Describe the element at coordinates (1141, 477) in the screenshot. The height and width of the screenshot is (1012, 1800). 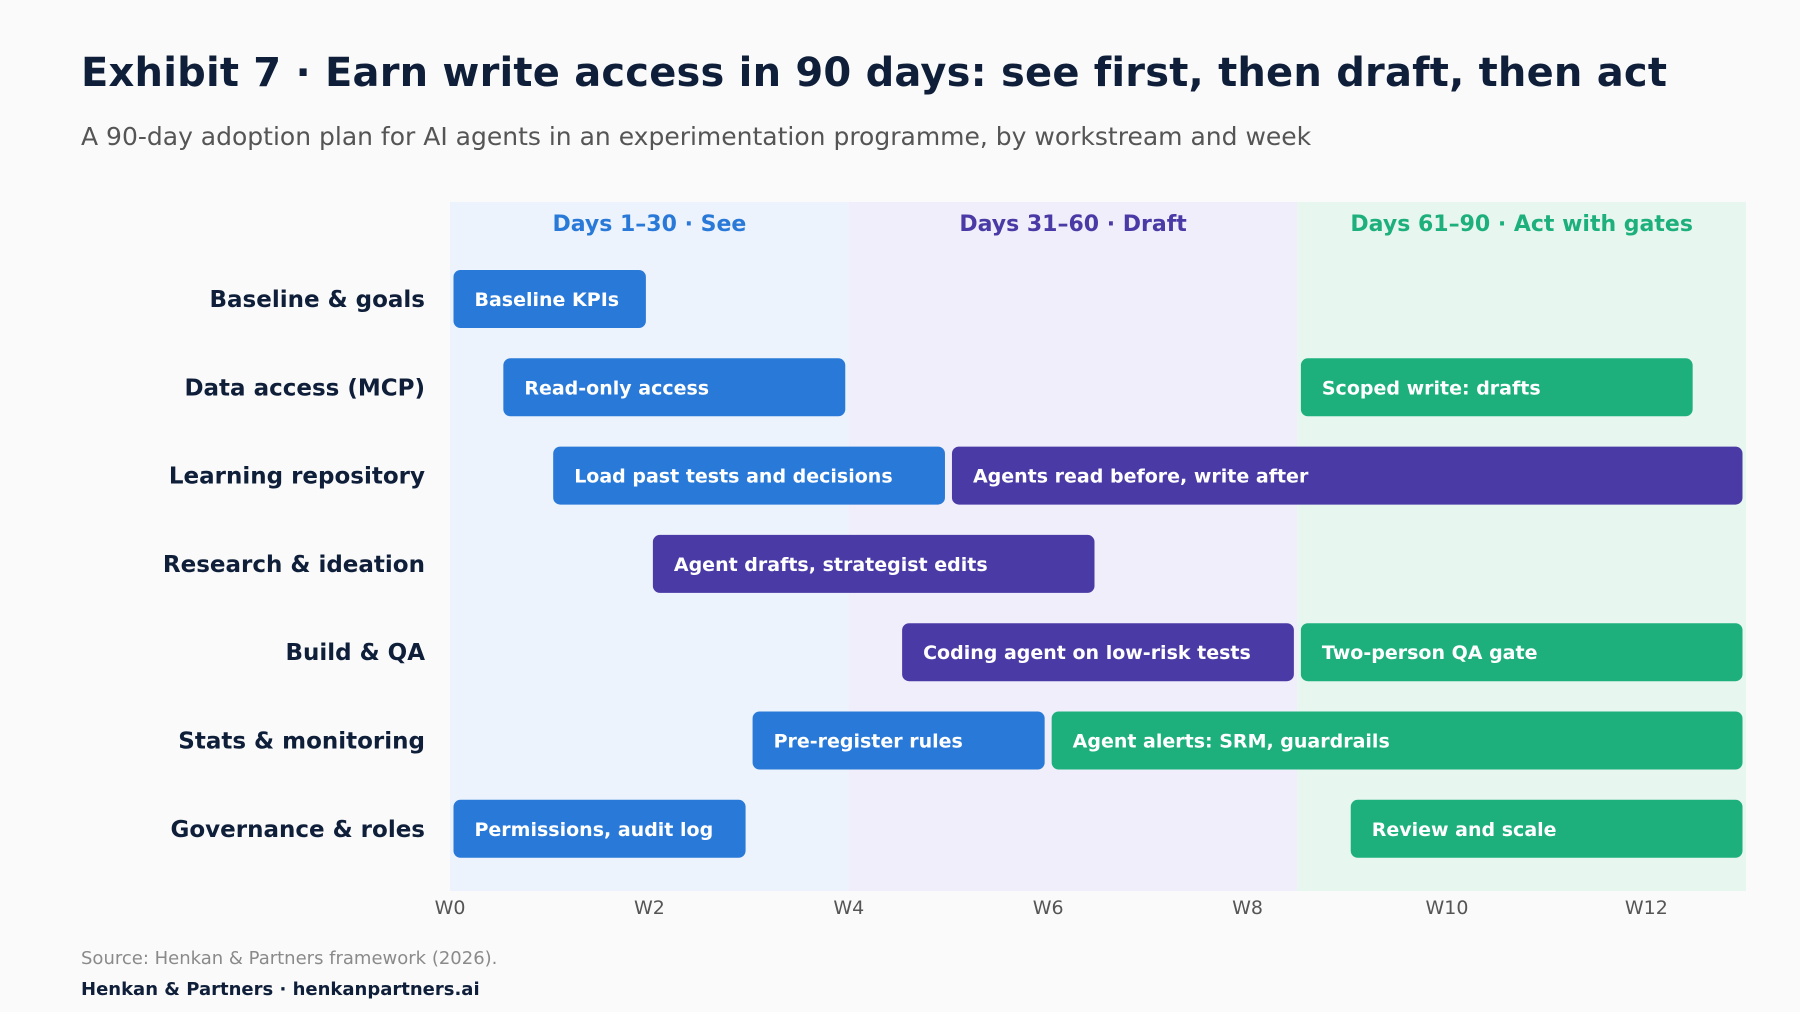
I see `task-label: Agents read before, write after` at that location.